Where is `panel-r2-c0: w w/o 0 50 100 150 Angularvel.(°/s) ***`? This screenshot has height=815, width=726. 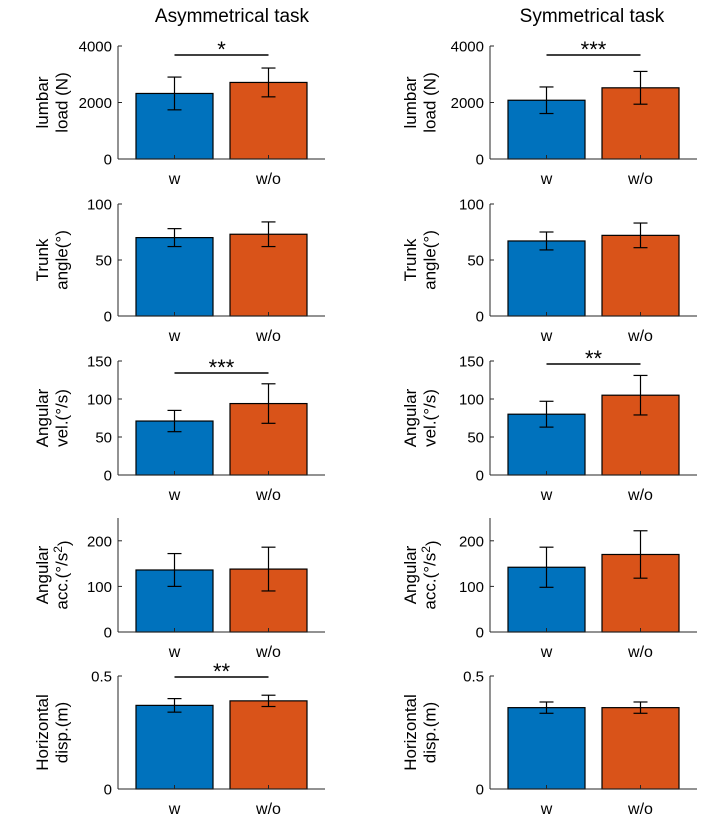 panel-r2-c0: w w/o 0 50 100 150 Angularvel.(°/s) *** is located at coordinates (179, 429).